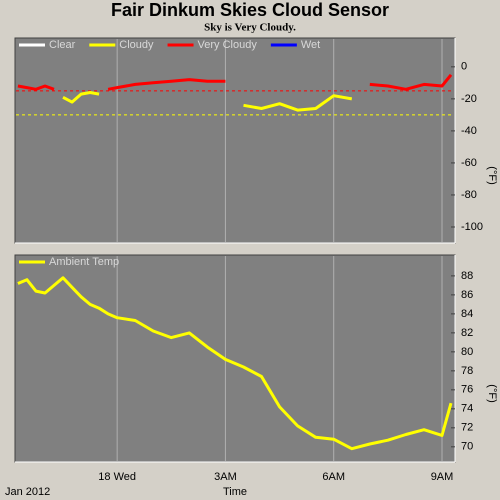 This screenshot has height=500, width=500. What do you see at coordinates (469, 99) in the screenshot?
I see `y-tick-label: -20` at bounding box center [469, 99].